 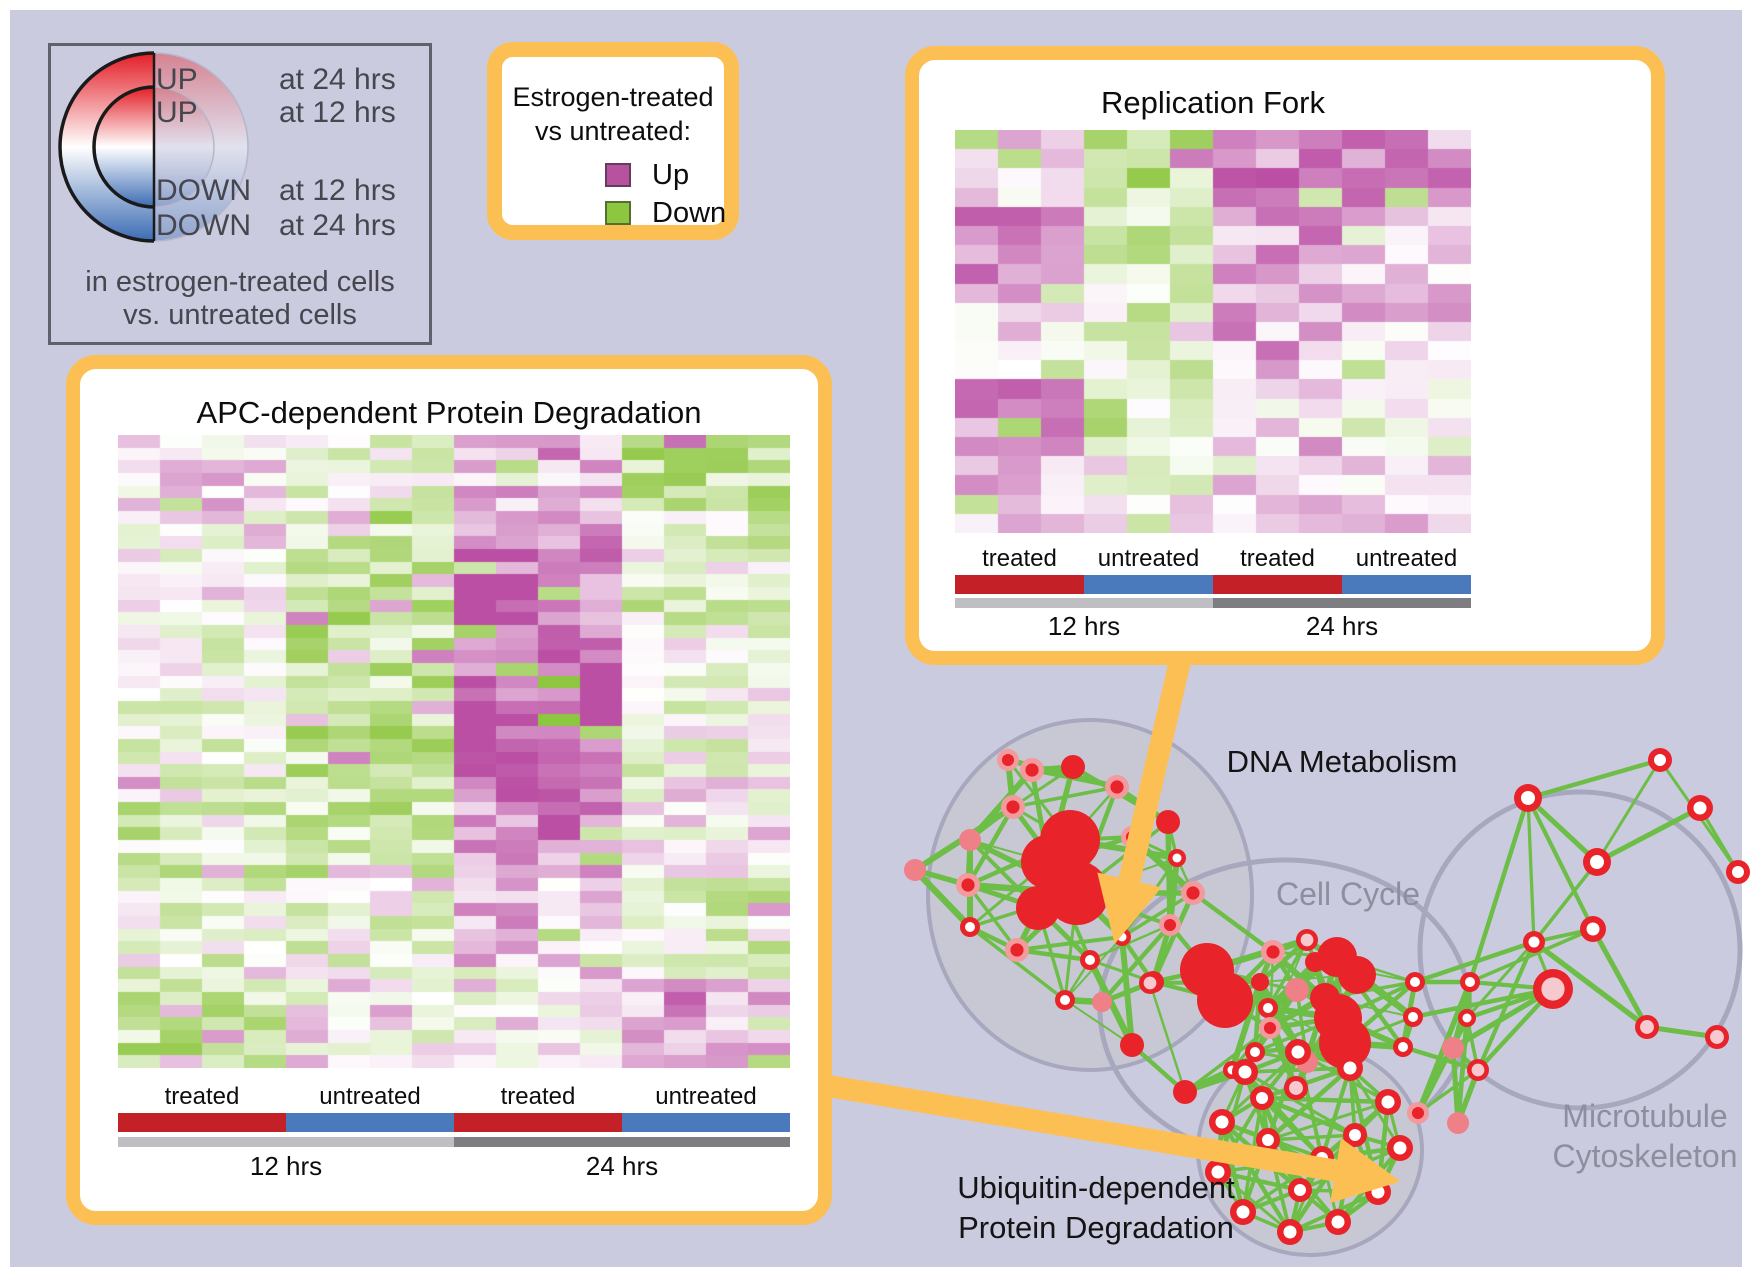 I want to click on up-swatch, so click(x=618, y=175).